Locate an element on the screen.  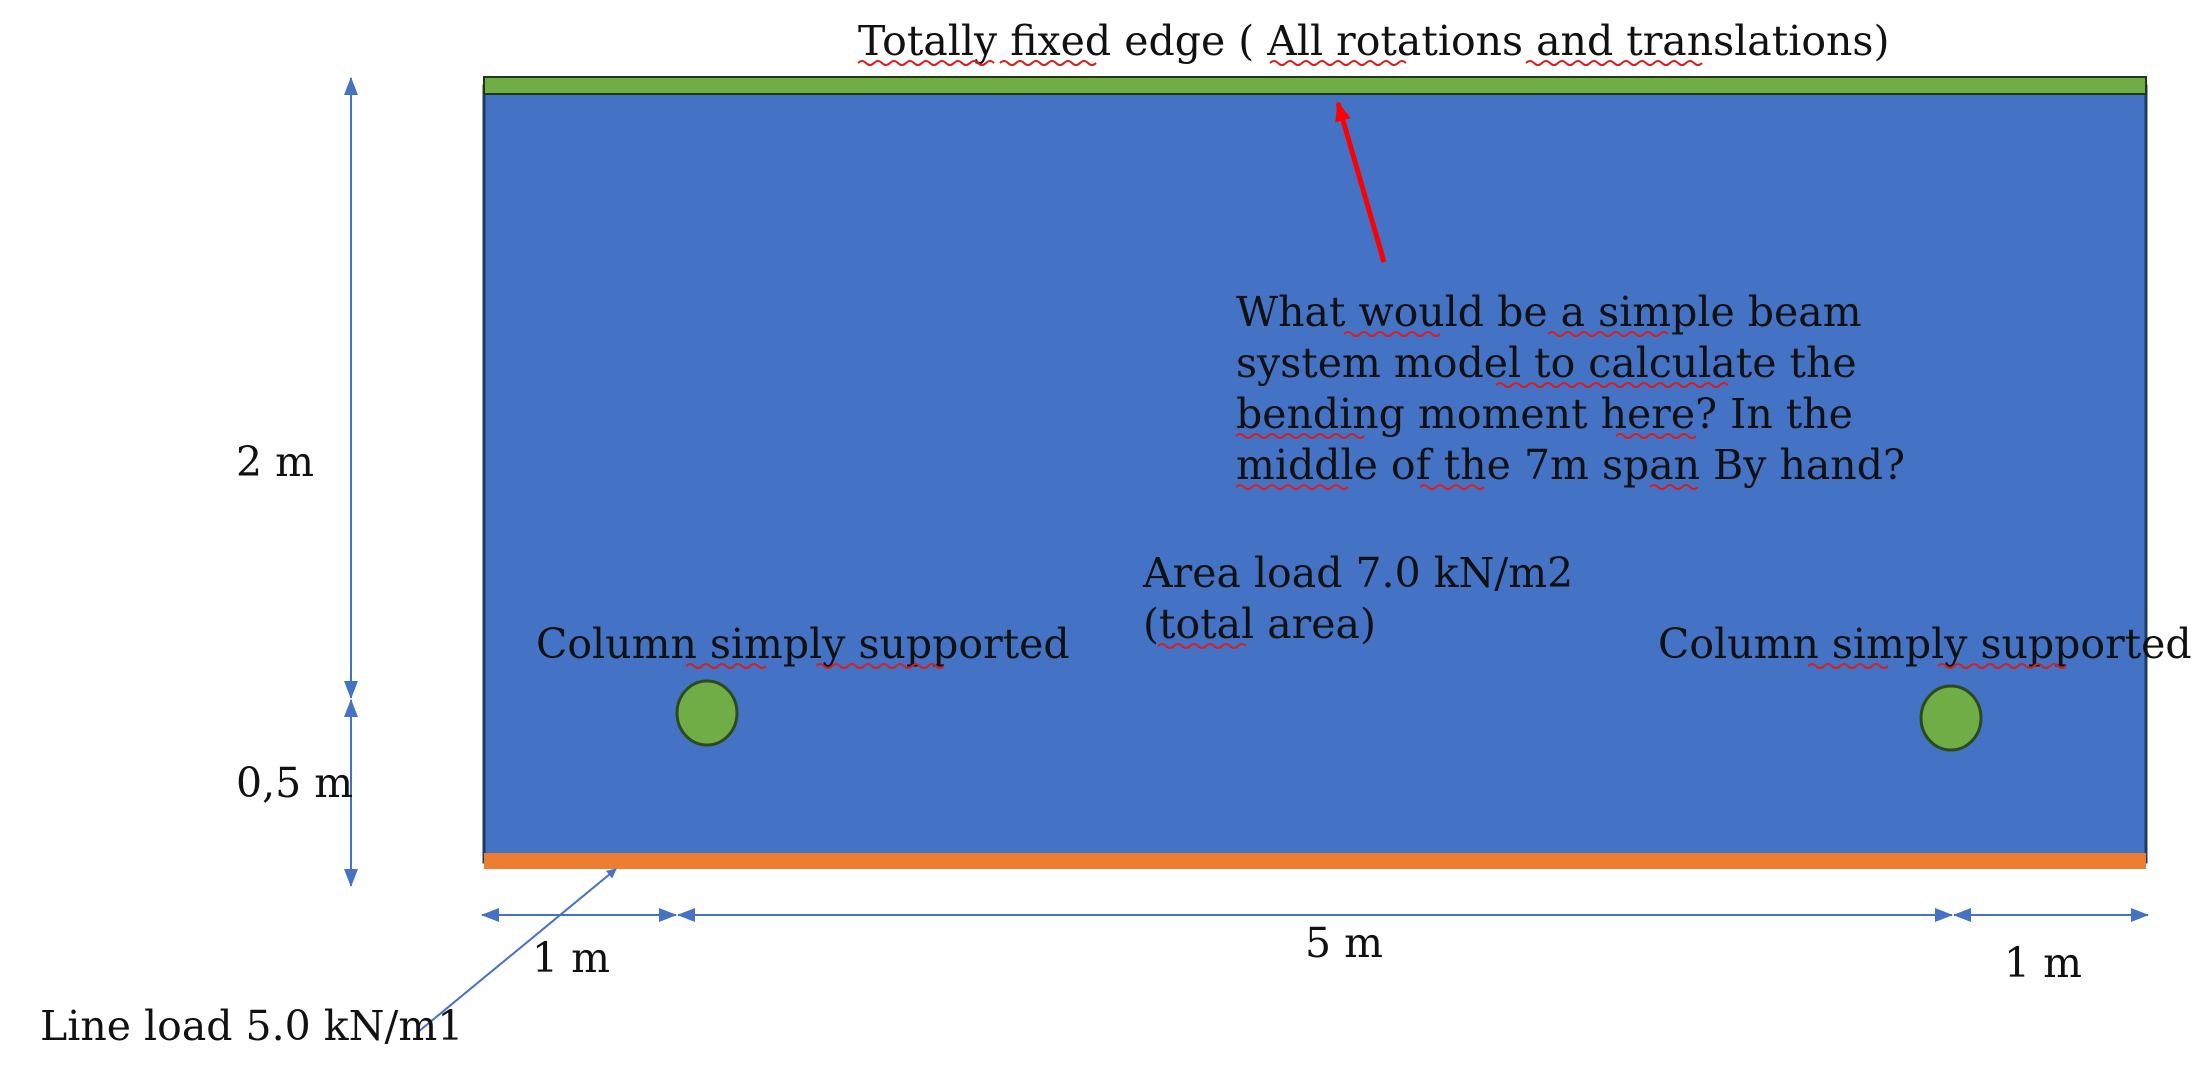
dim-label-vertical-upper: 2 m is located at coordinates (275, 462).